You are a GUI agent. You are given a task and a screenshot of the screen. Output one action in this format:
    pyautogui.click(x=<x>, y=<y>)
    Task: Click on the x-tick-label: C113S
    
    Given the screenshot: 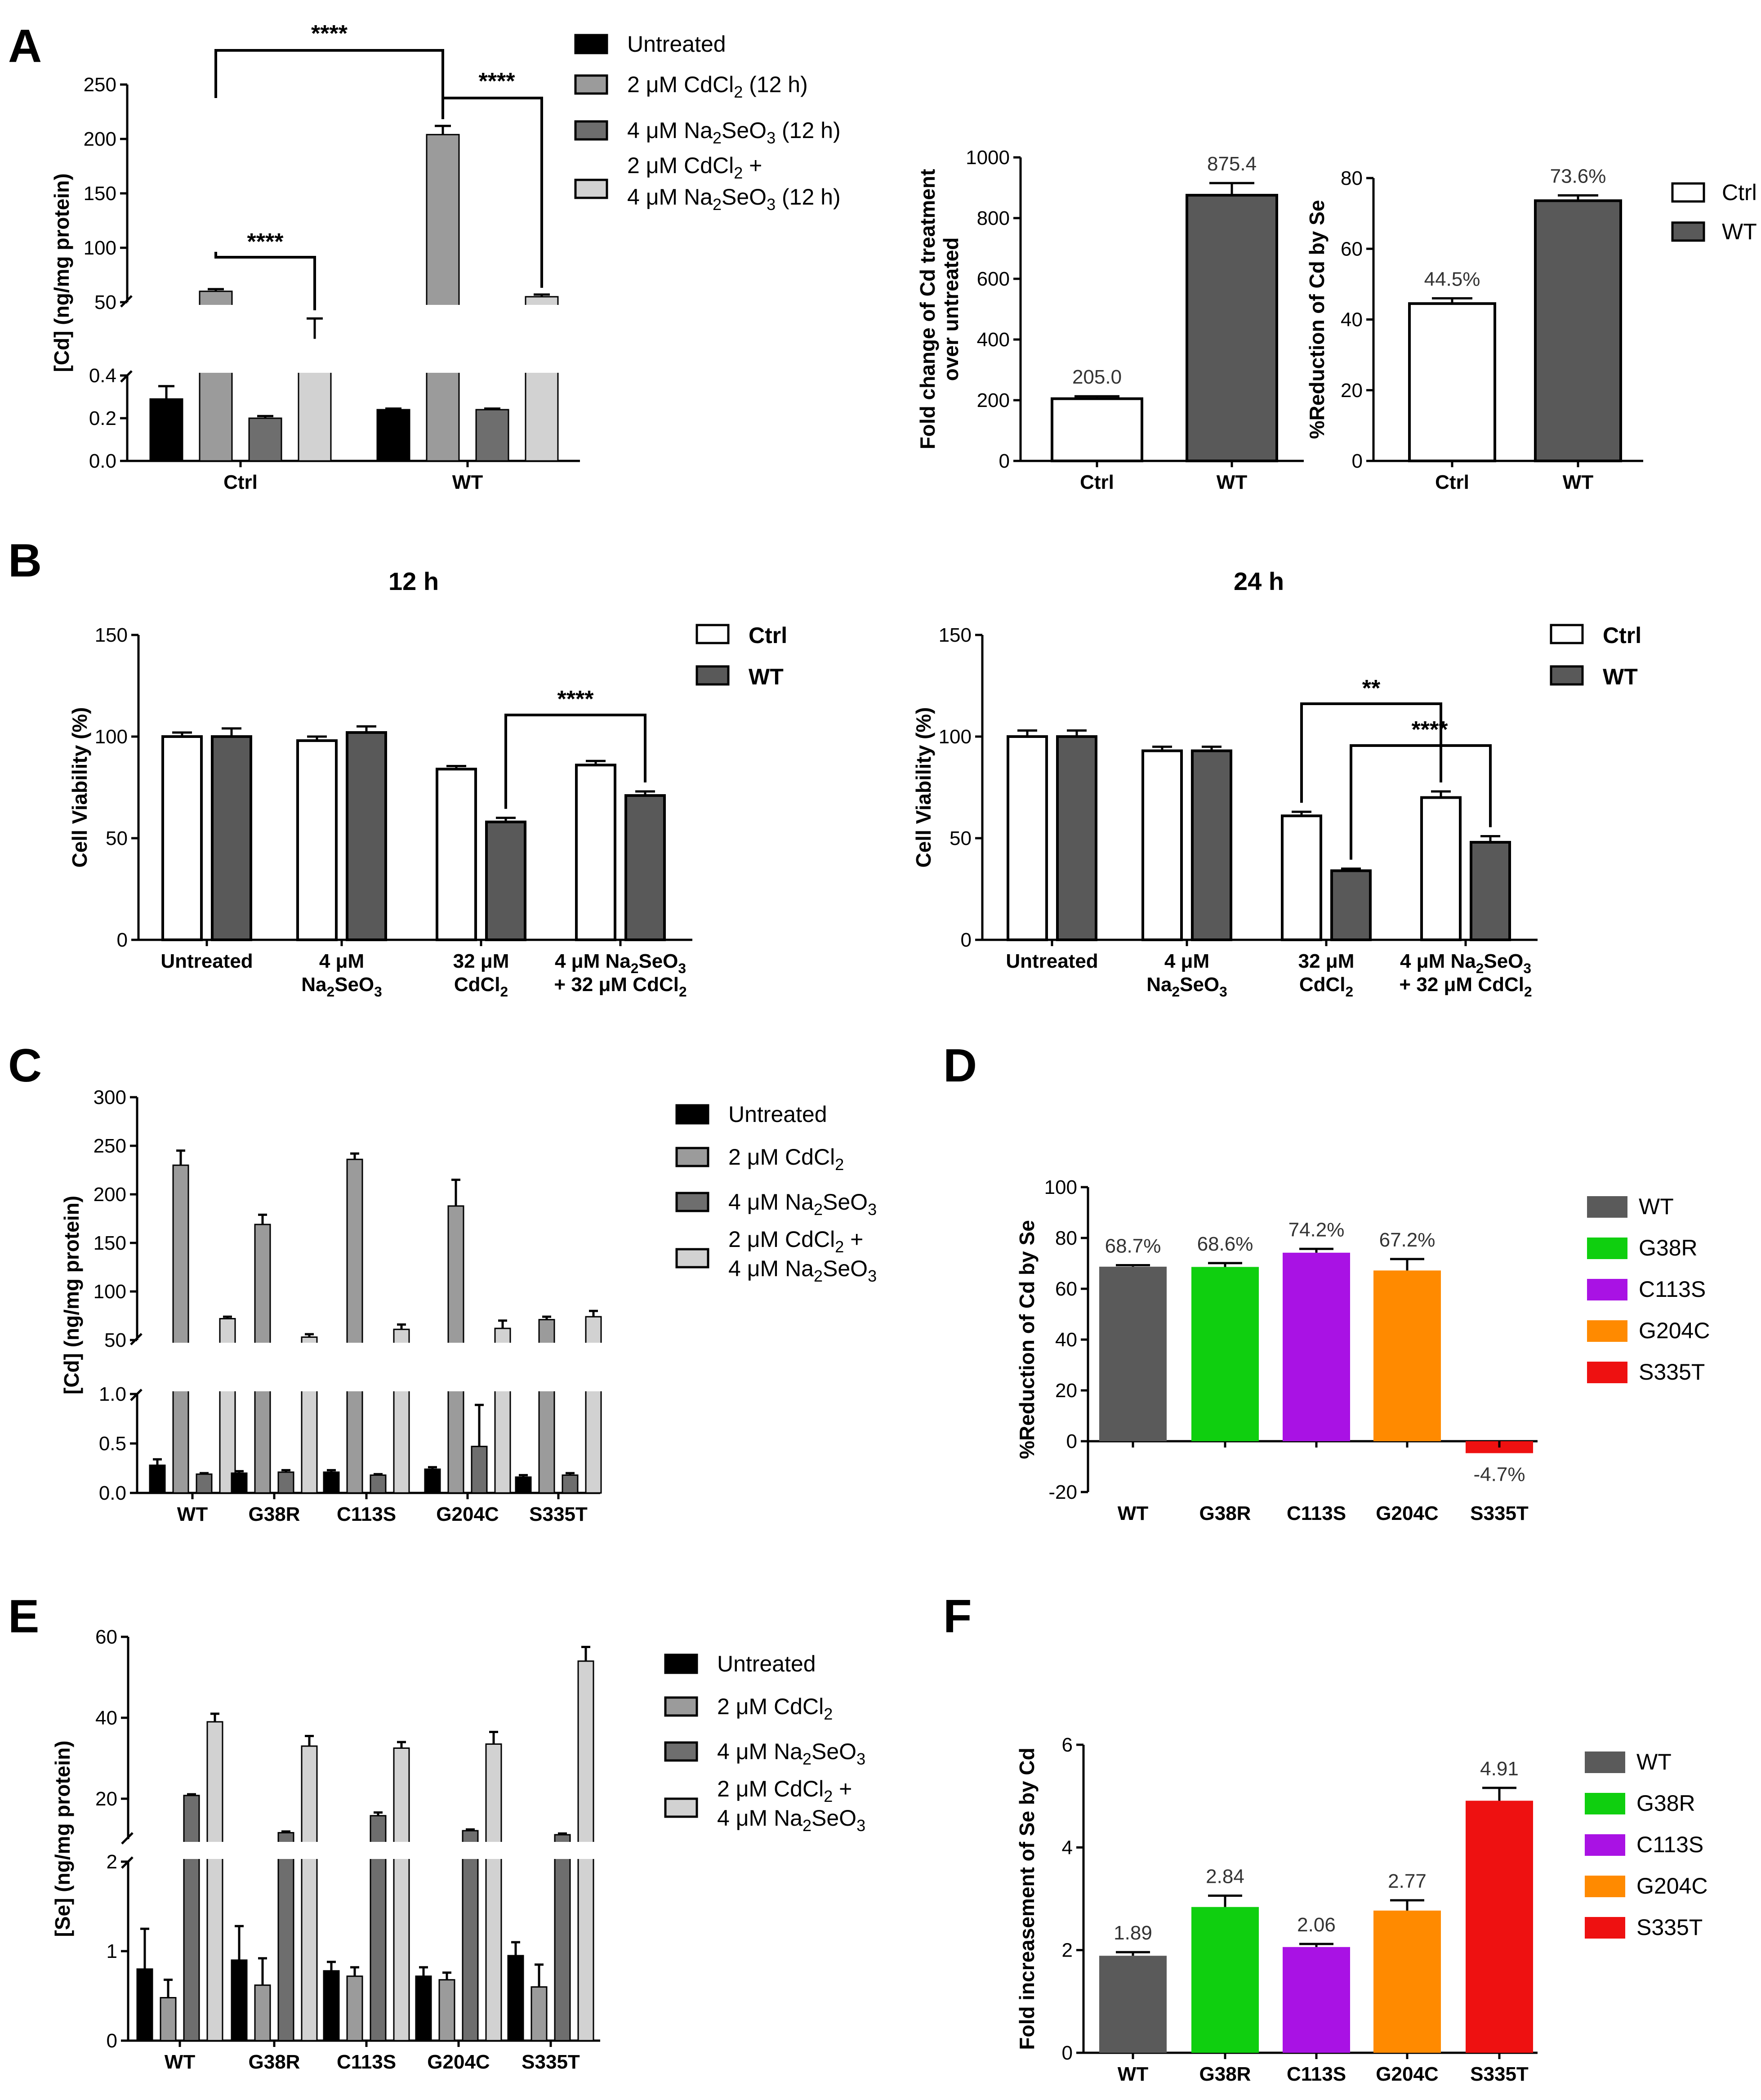 What is the action you would take?
    pyautogui.click(x=367, y=2062)
    